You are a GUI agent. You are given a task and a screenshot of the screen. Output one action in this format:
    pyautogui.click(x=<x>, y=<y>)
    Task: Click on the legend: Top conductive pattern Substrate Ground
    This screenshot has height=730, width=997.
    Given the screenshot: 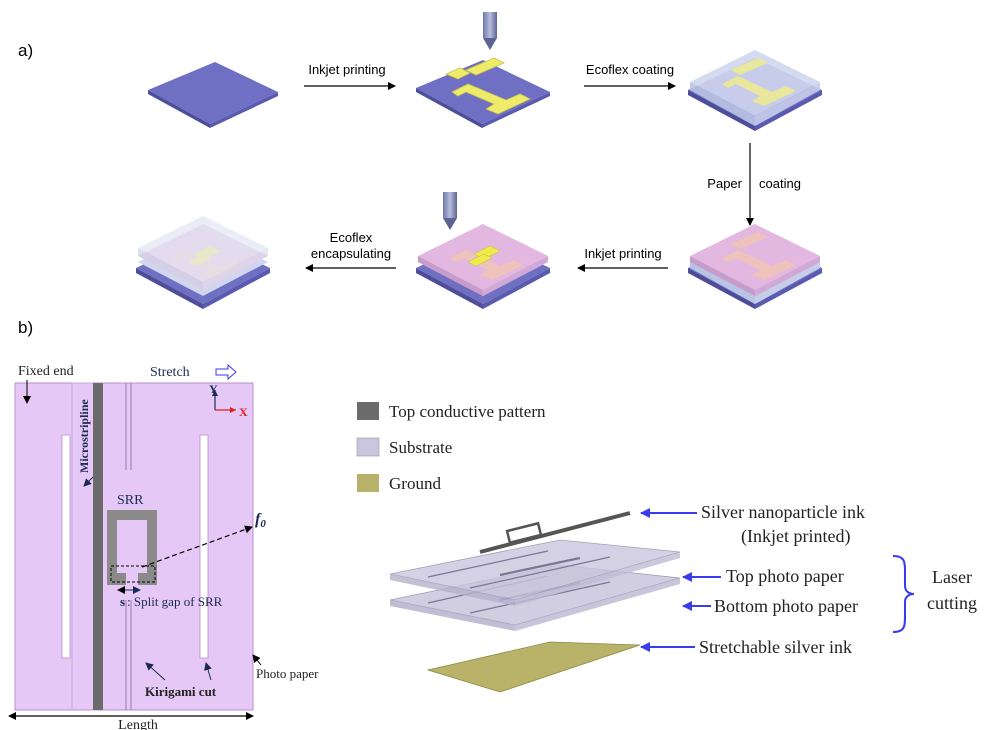 What is the action you would take?
    pyautogui.click(x=451, y=447)
    